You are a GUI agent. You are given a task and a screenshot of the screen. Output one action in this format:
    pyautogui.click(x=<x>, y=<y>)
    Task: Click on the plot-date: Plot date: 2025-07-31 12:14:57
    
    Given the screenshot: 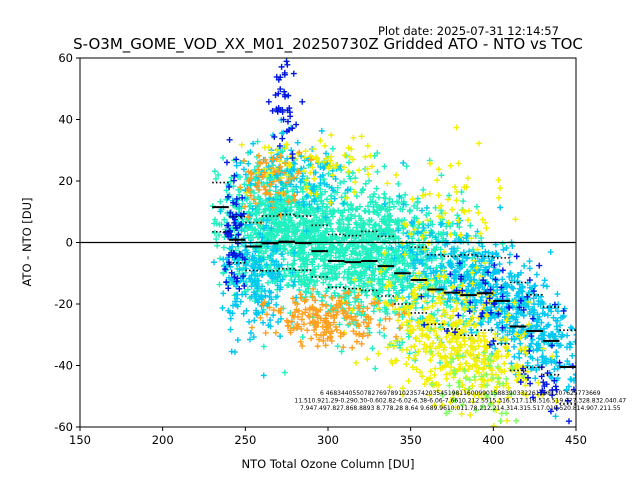 What is the action you would take?
    pyautogui.click(x=468, y=31)
    